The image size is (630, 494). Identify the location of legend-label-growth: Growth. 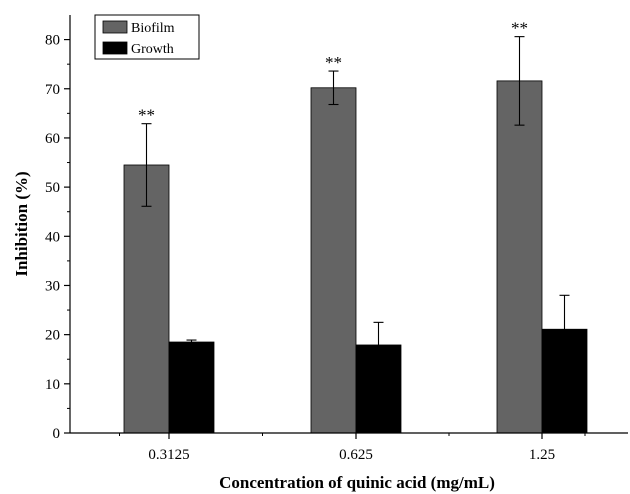
(152, 49).